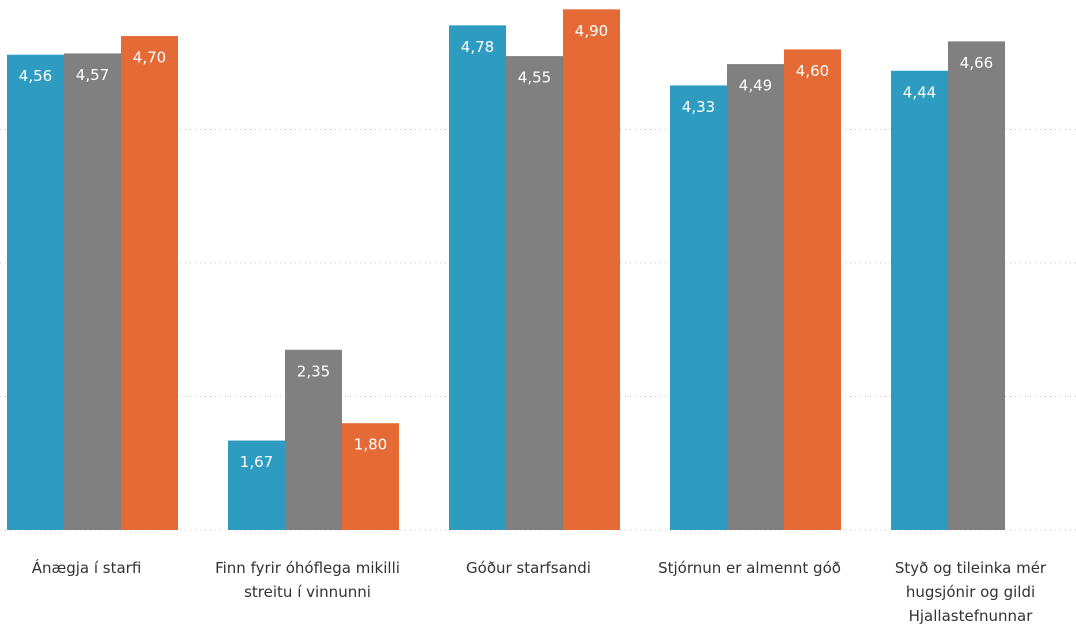  I want to click on data-label: 4,78, so click(477, 47).